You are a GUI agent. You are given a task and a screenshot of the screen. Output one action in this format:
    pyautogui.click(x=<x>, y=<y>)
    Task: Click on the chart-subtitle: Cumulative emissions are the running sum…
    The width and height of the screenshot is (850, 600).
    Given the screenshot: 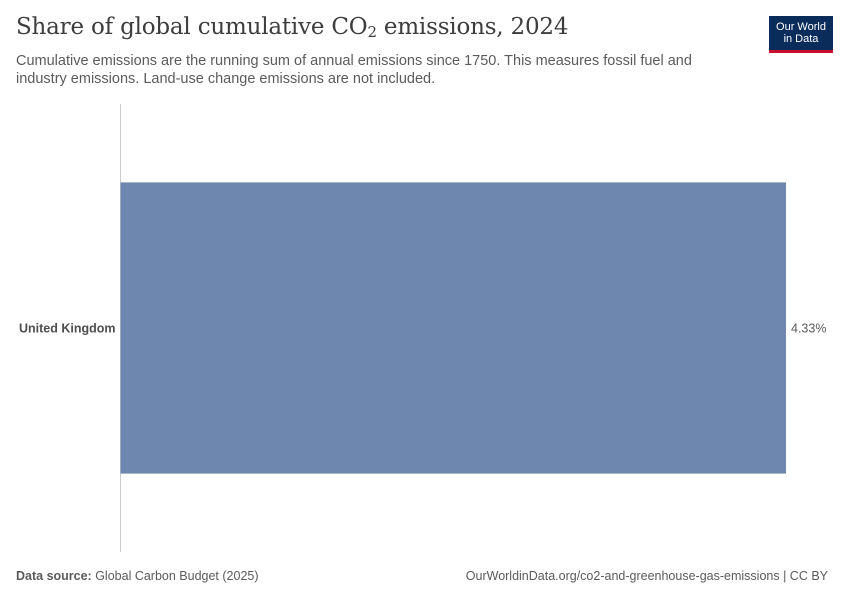 What is the action you would take?
    pyautogui.click(x=354, y=70)
    